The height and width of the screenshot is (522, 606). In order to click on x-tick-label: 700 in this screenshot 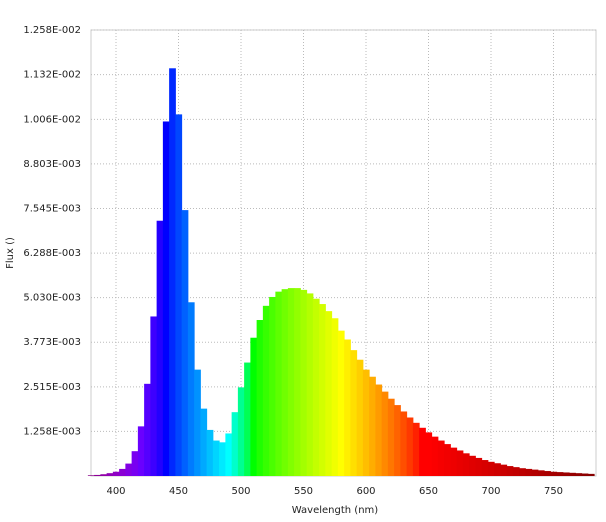, I will do `click(490, 491)`.